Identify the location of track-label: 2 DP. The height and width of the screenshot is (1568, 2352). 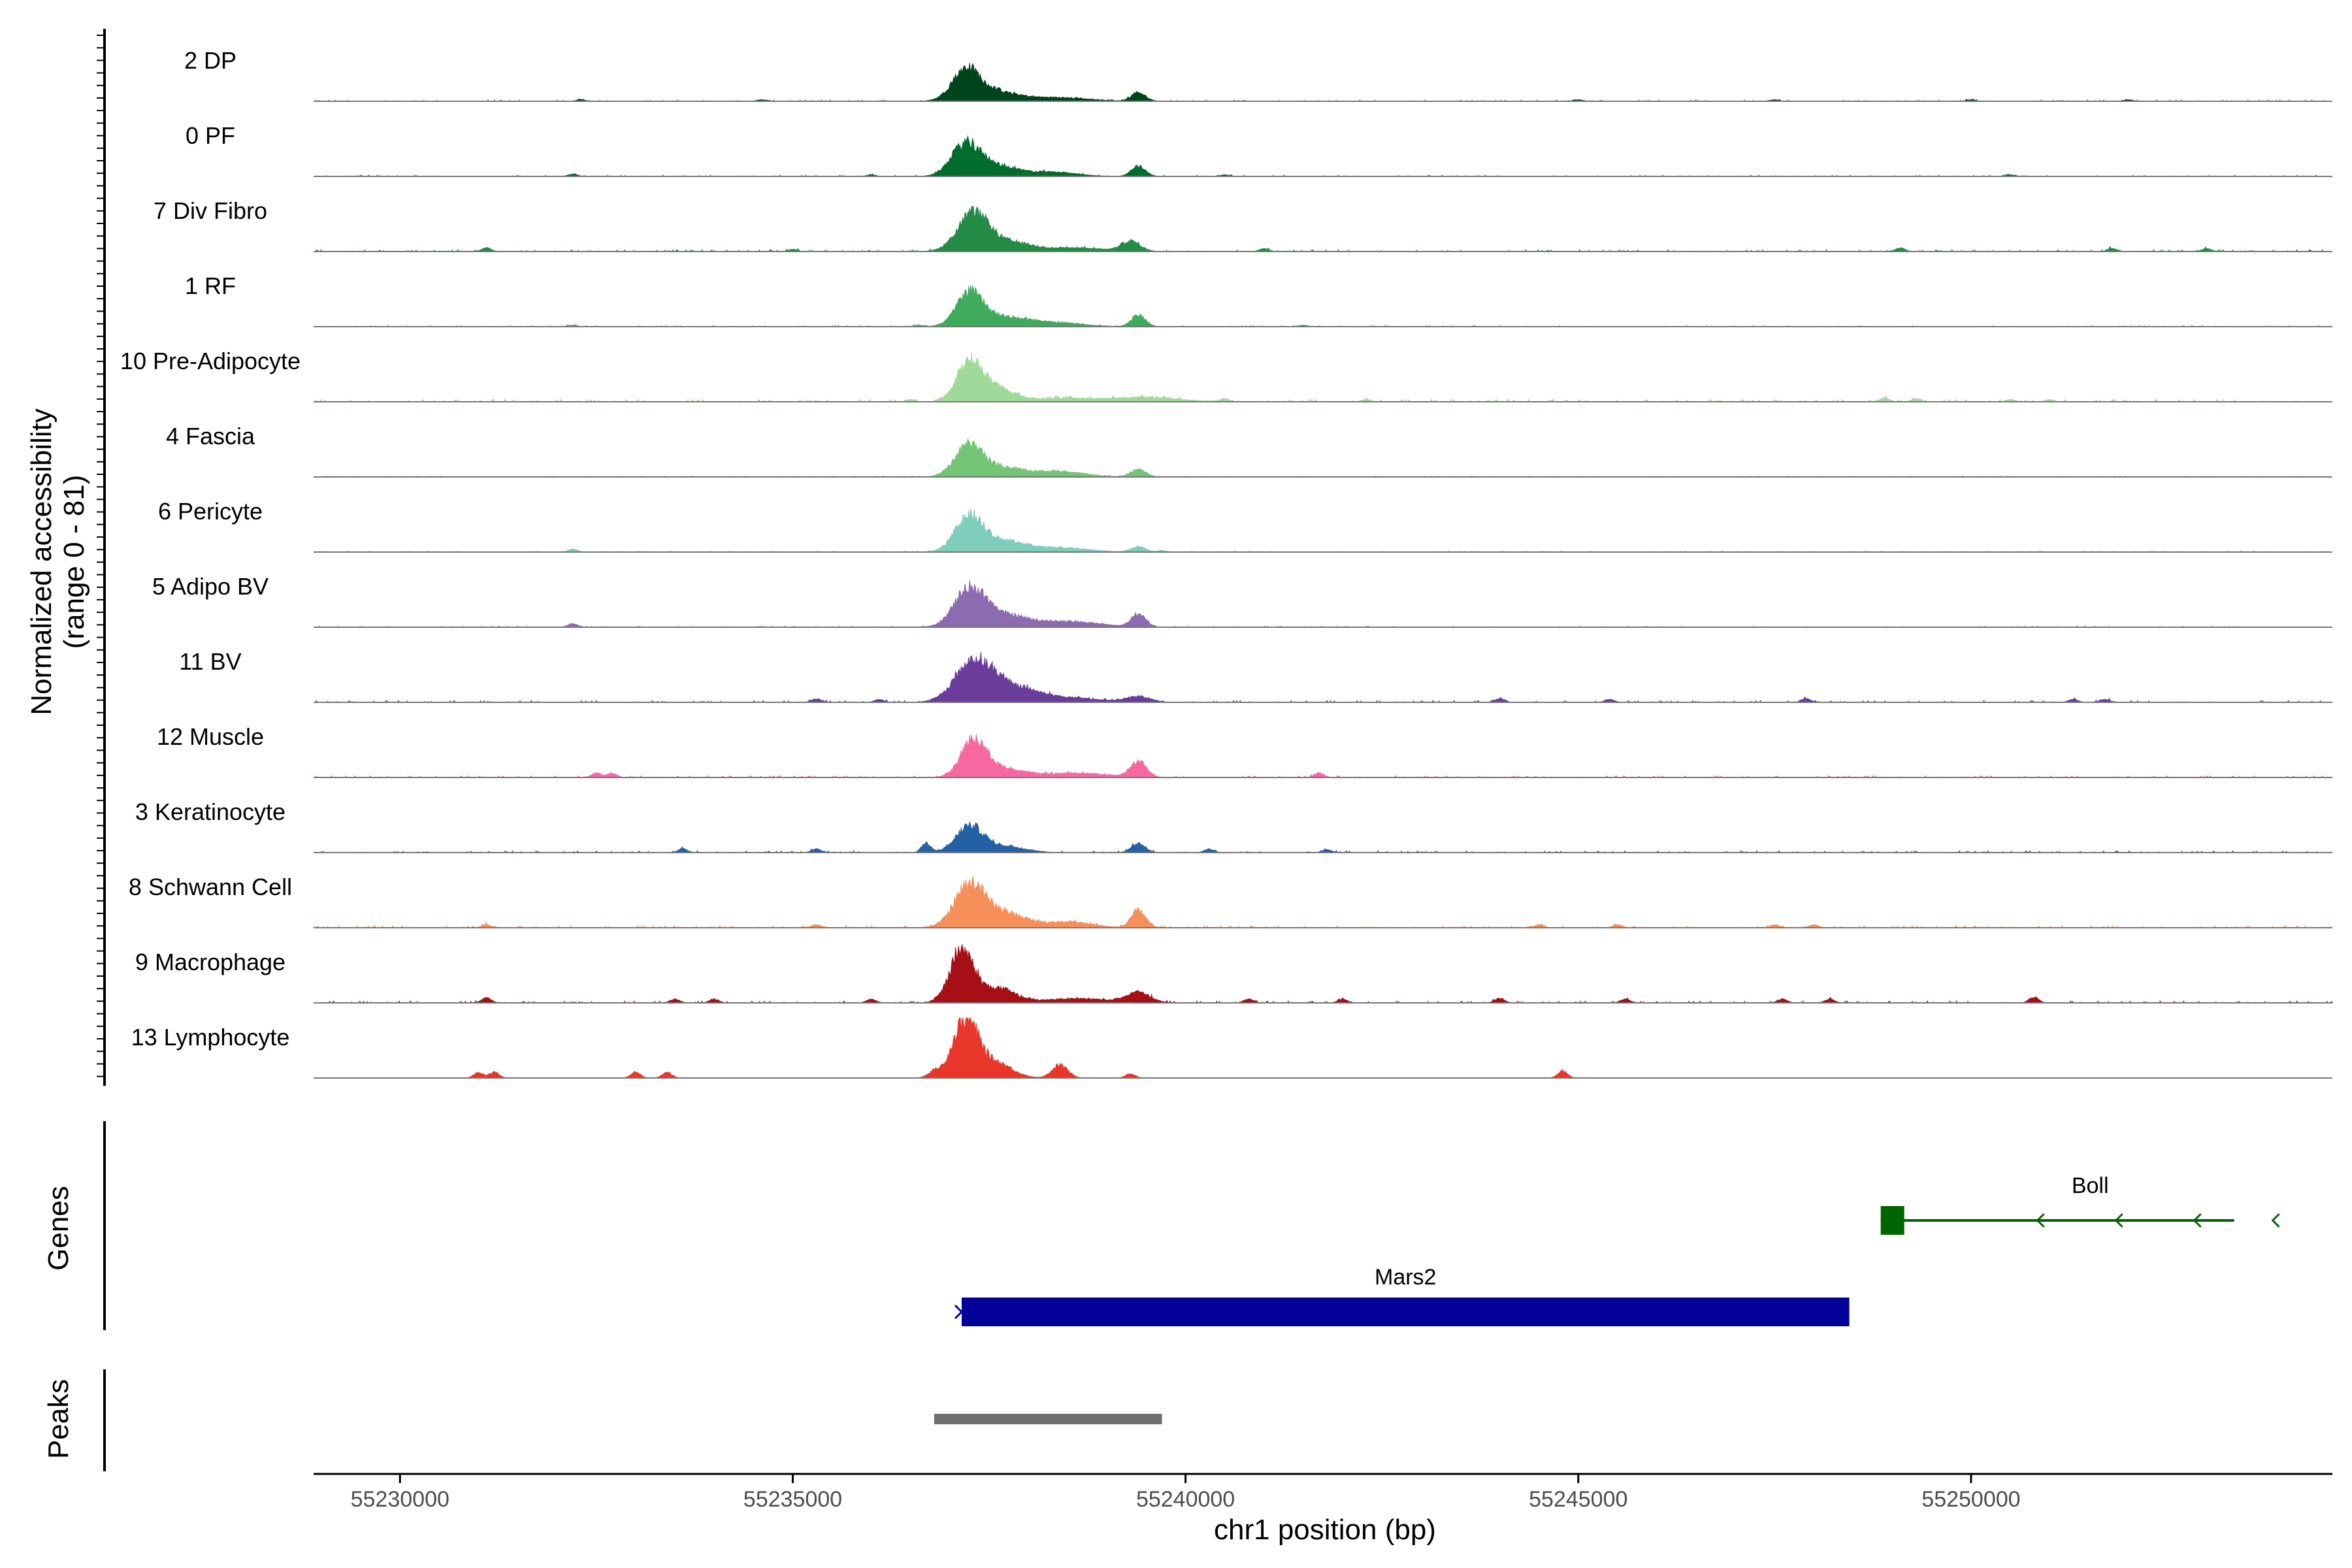
(210, 60).